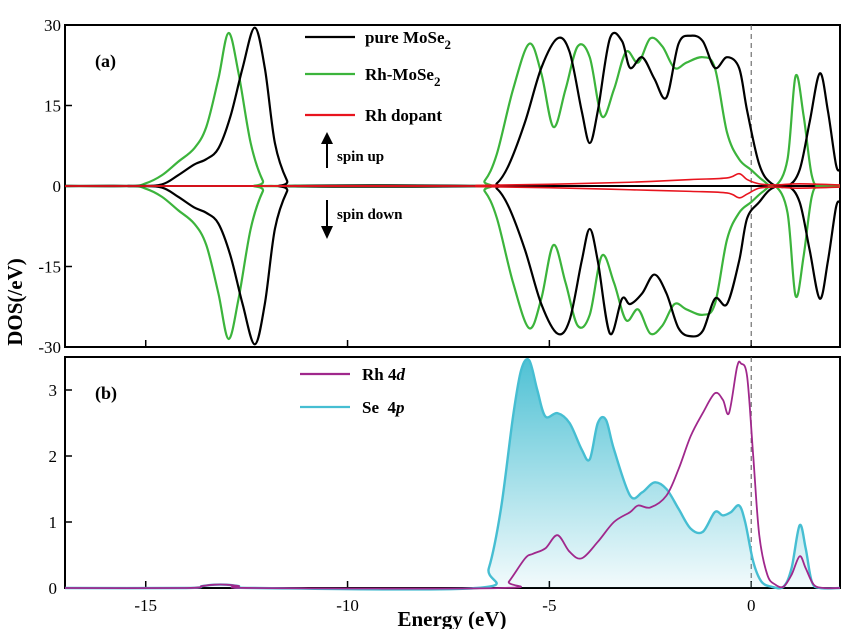 The image size is (842, 629). What do you see at coordinates (405, 37) in the screenshot?
I see `legend-text: pure MoSe` at bounding box center [405, 37].